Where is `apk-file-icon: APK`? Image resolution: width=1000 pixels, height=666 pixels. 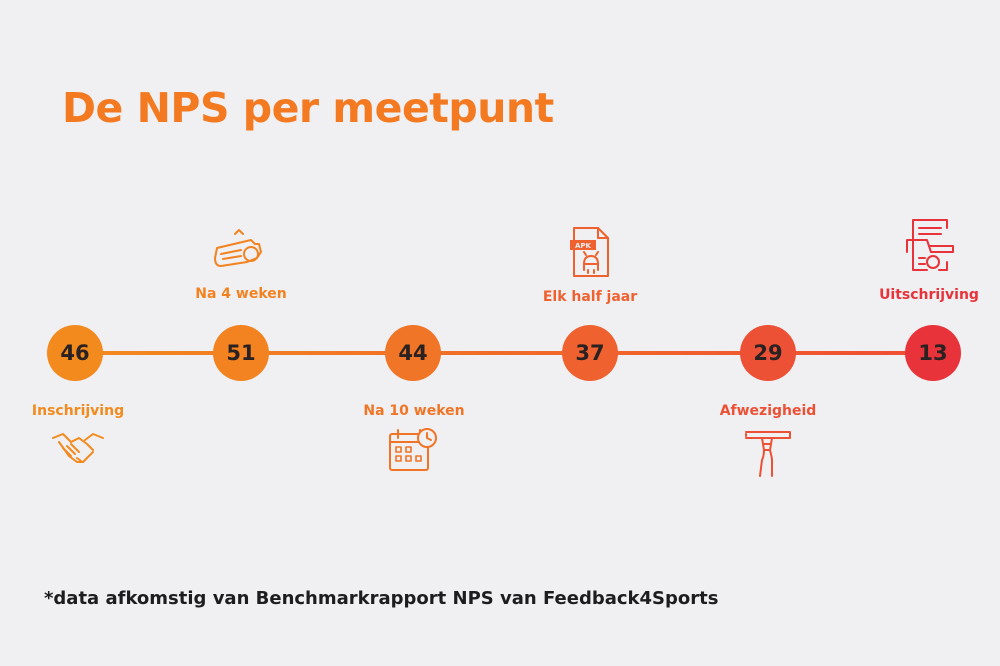
apk-file-icon: APK is located at coordinates (590, 252).